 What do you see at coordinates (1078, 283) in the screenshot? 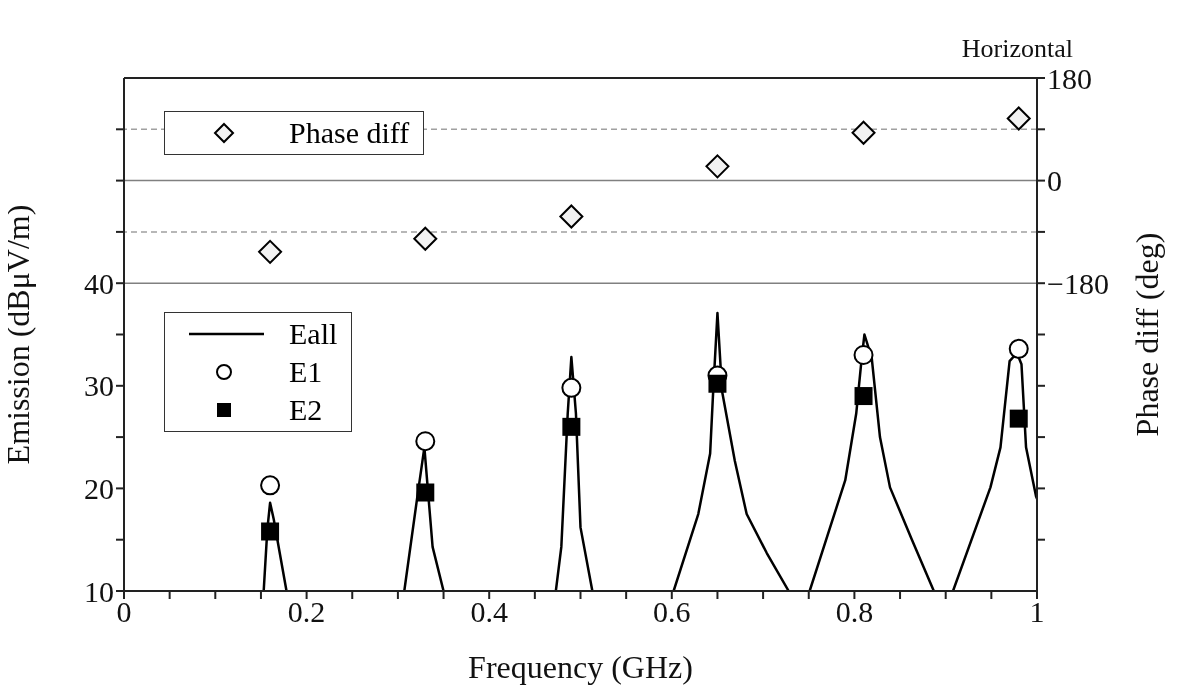
I see `y2-tick-label: −180` at bounding box center [1078, 283].